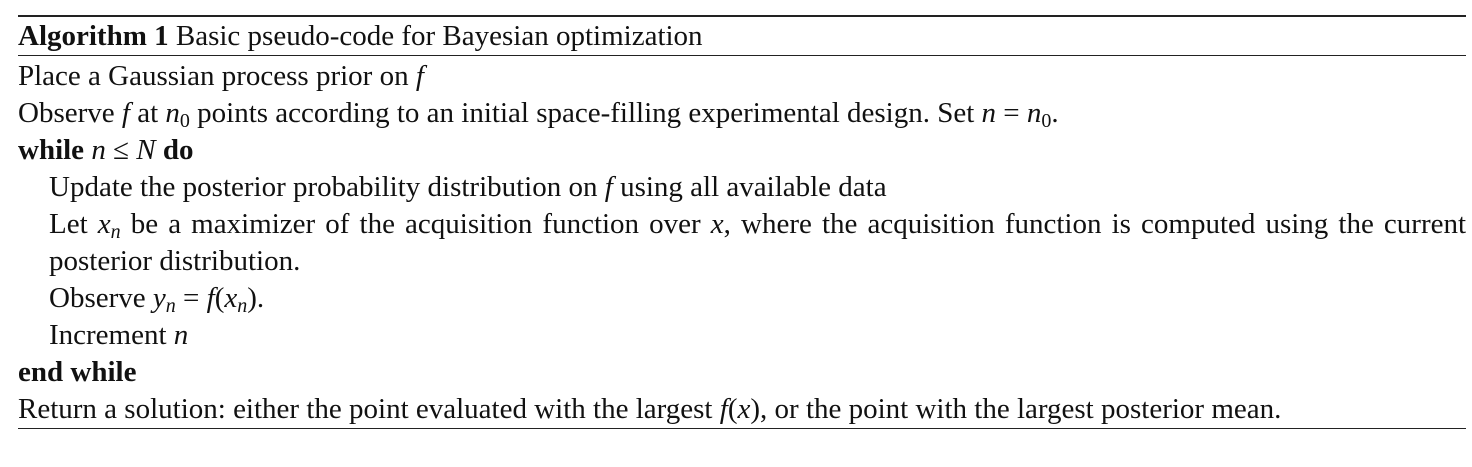  I want to click on keyword-while: while, so click(51, 150).